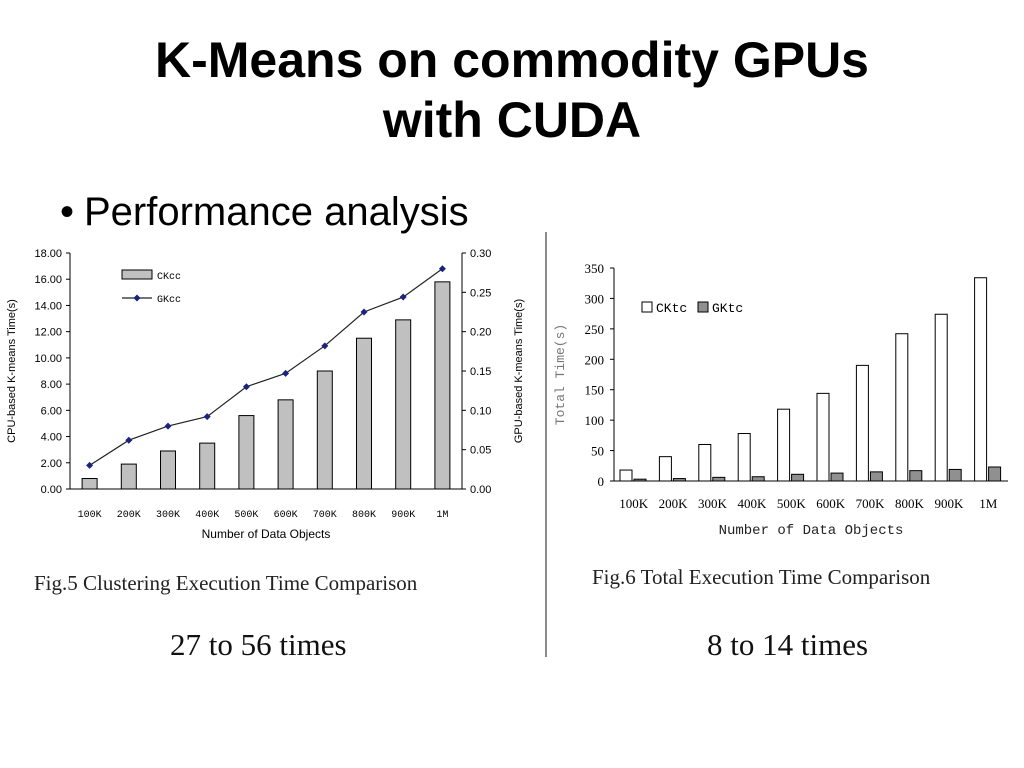 Image resolution: width=1024 pixels, height=768 pixels. What do you see at coordinates (512, 120) in the screenshot?
I see `slide-title-line-2: with CUDA` at bounding box center [512, 120].